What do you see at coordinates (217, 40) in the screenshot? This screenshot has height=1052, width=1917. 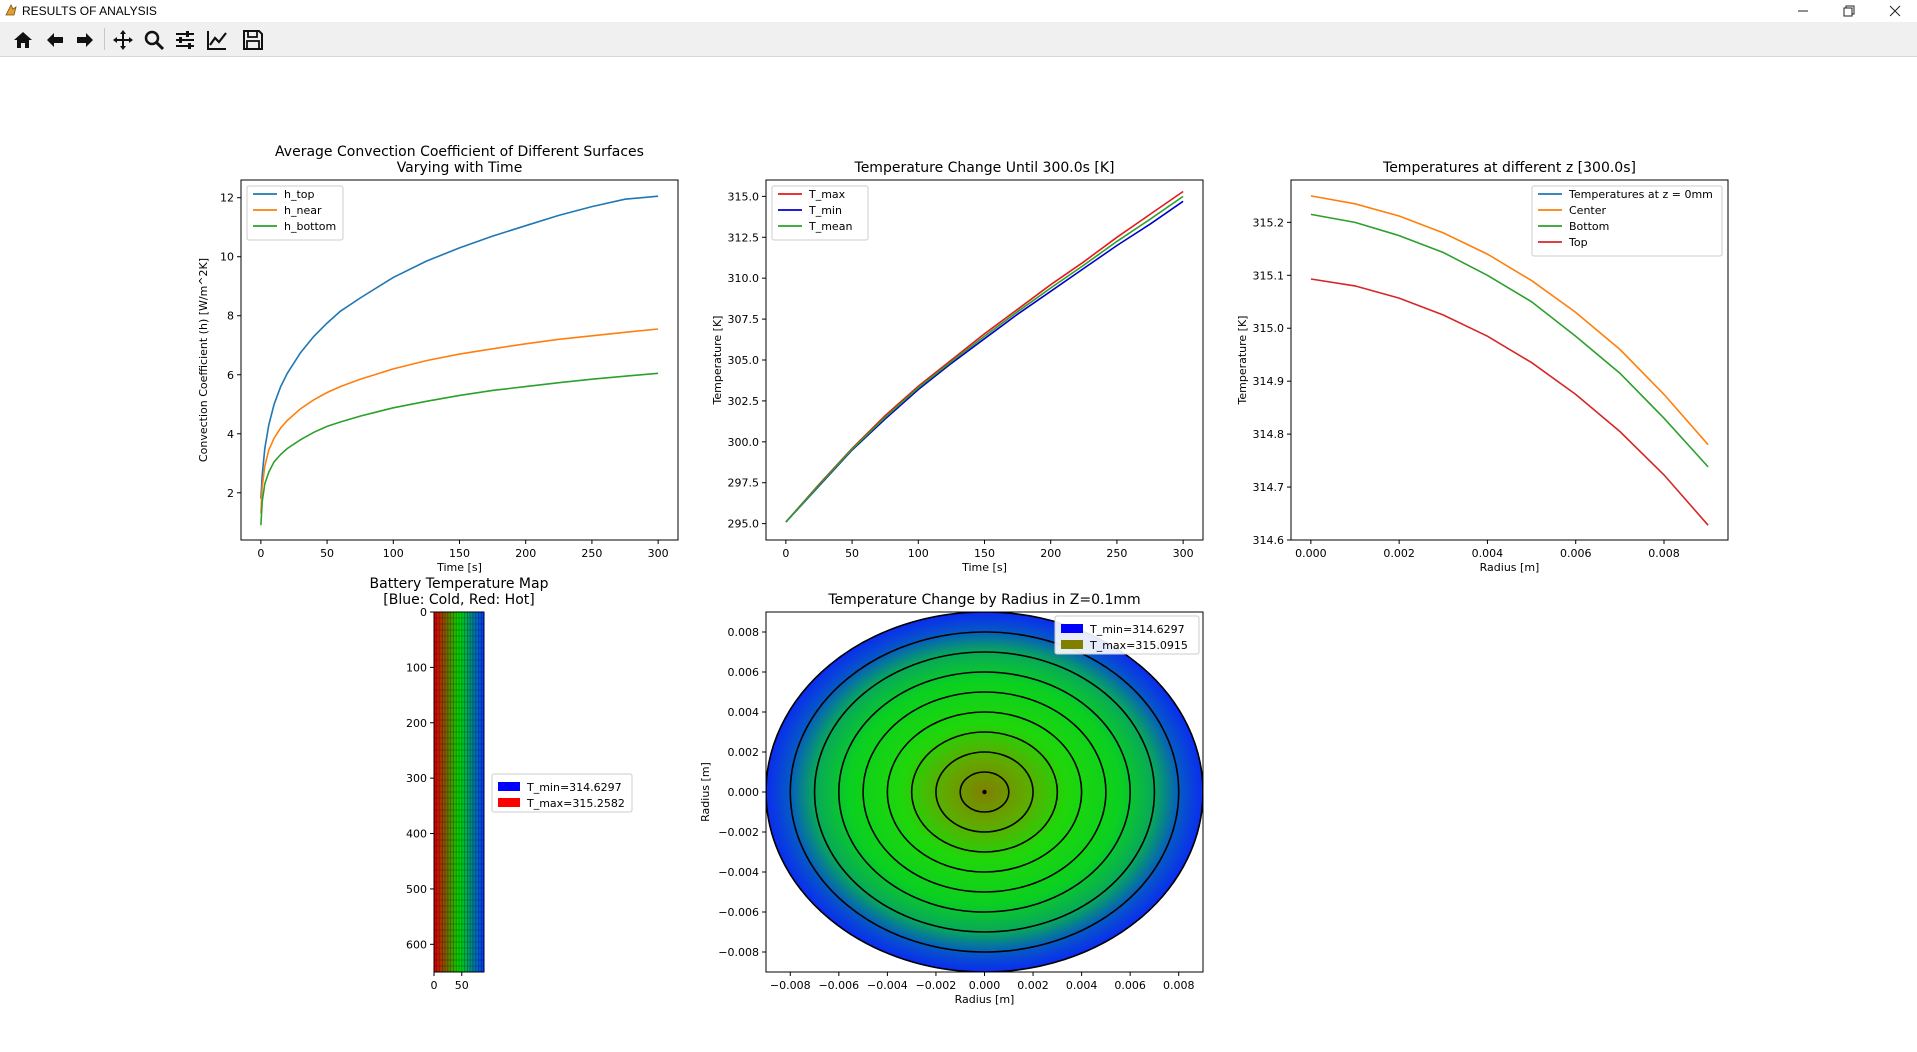 I see `customize-axes-button` at bounding box center [217, 40].